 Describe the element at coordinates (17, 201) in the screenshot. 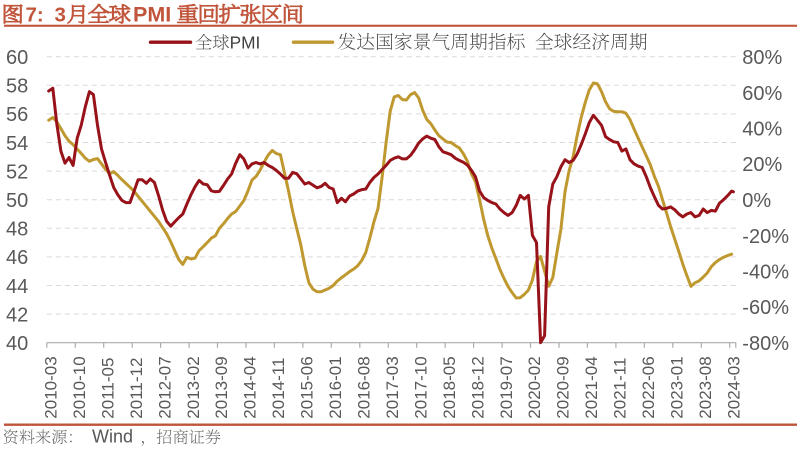

I see `svg-text: 50` at that location.